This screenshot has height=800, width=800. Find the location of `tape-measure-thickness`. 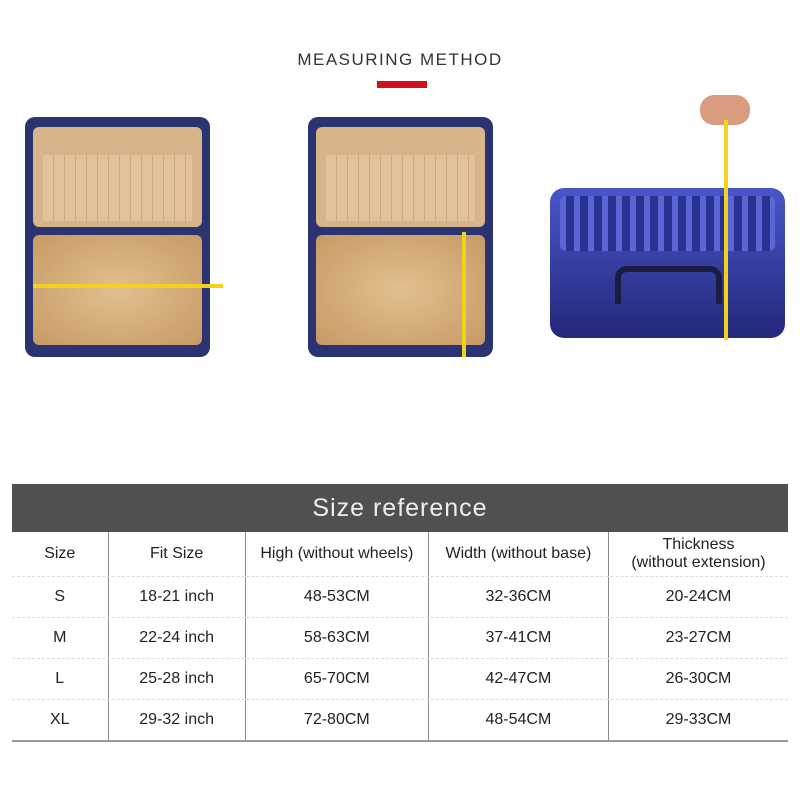

tape-measure-thickness is located at coordinates (726, 230).